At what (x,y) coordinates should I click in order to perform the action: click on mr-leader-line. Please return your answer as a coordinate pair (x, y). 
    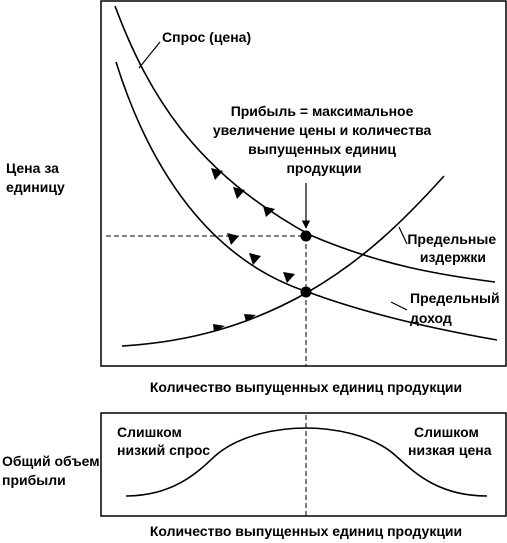
    Looking at the image, I should click on (399, 306).